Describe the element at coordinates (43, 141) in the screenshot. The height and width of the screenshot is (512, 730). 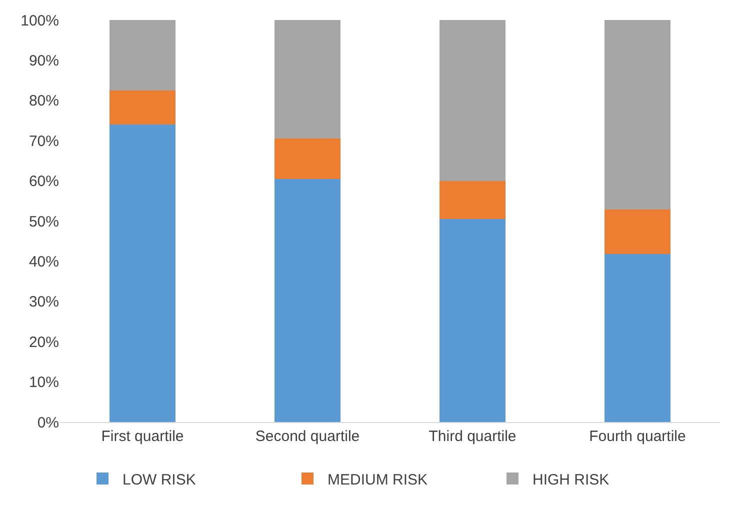
I see `y-tick-label: 70%` at that location.